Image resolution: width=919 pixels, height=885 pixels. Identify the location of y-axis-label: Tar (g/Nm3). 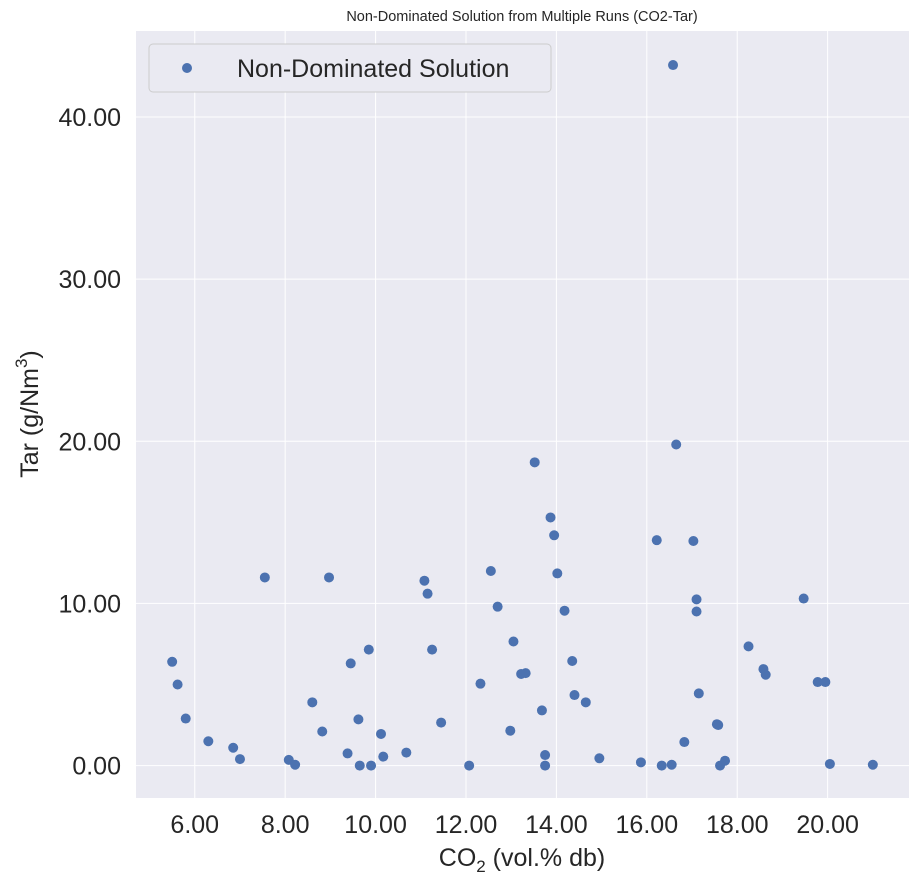
(28, 414).